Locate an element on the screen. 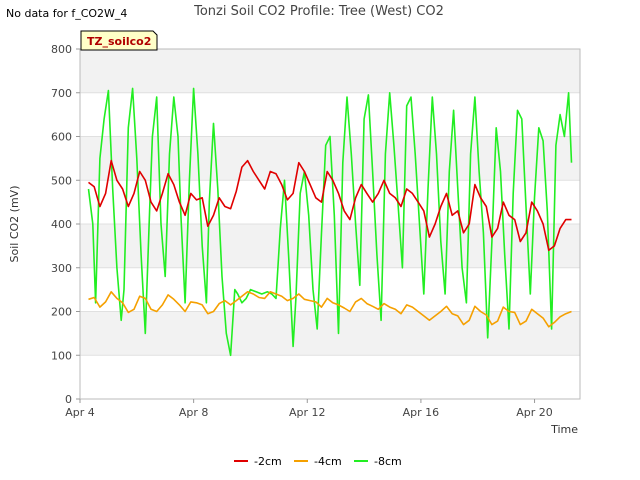  y-axis-label: Soil CO2 (mV) is located at coordinates (14, 224).